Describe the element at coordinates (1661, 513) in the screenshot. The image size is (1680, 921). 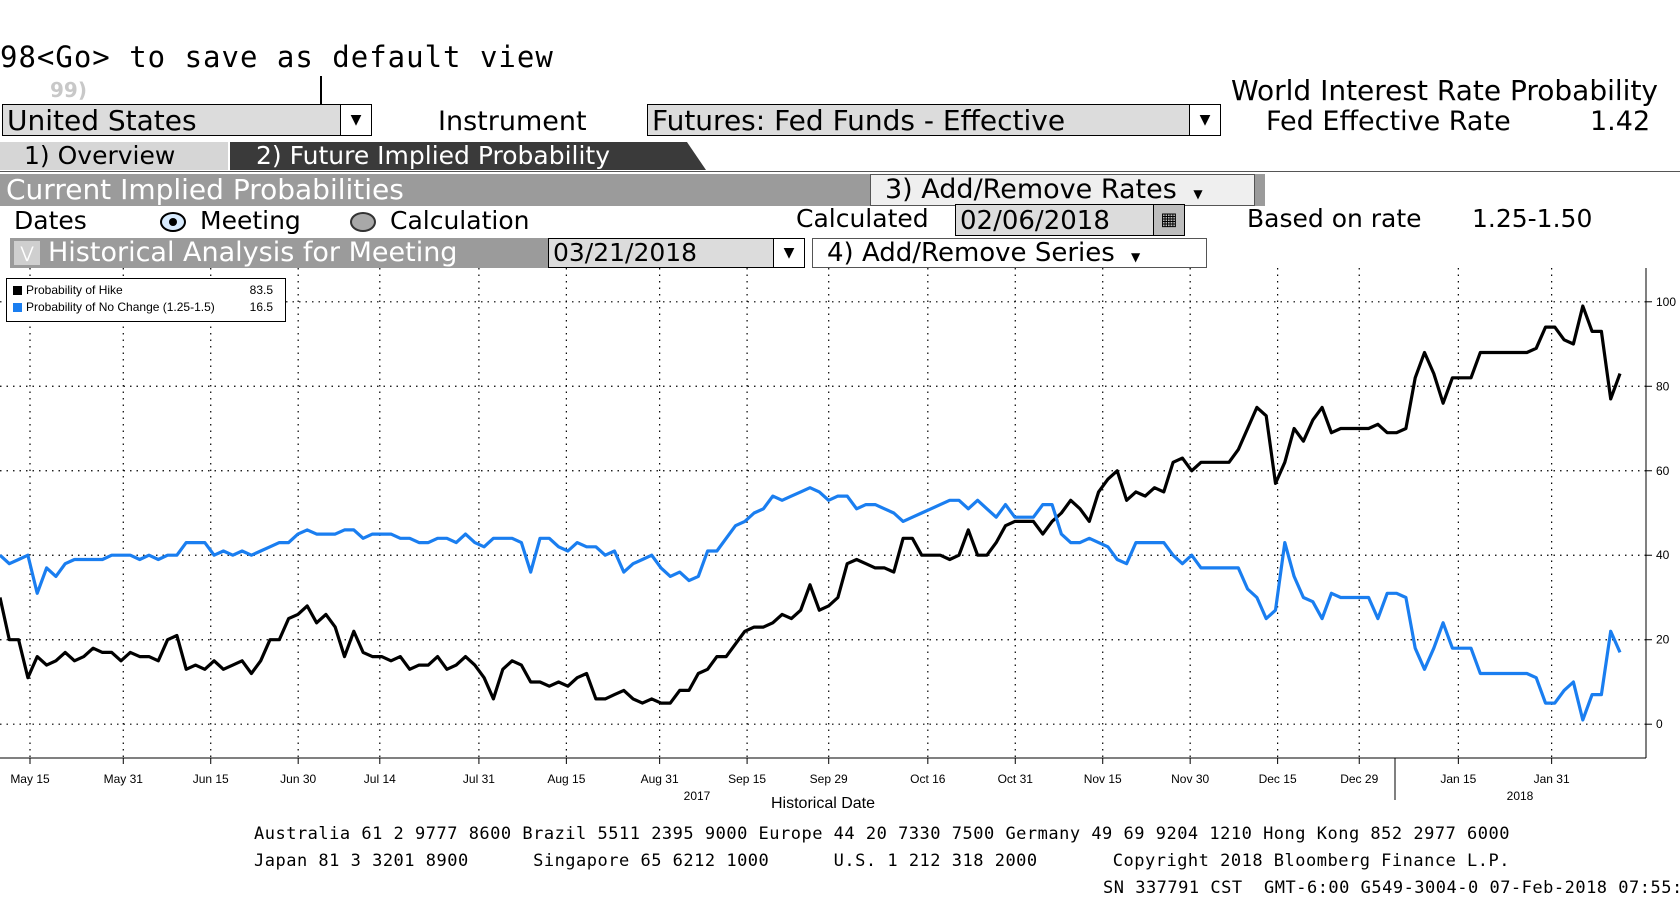
I see `y-axis-ticks: 100 80 60 40 20 0` at that location.